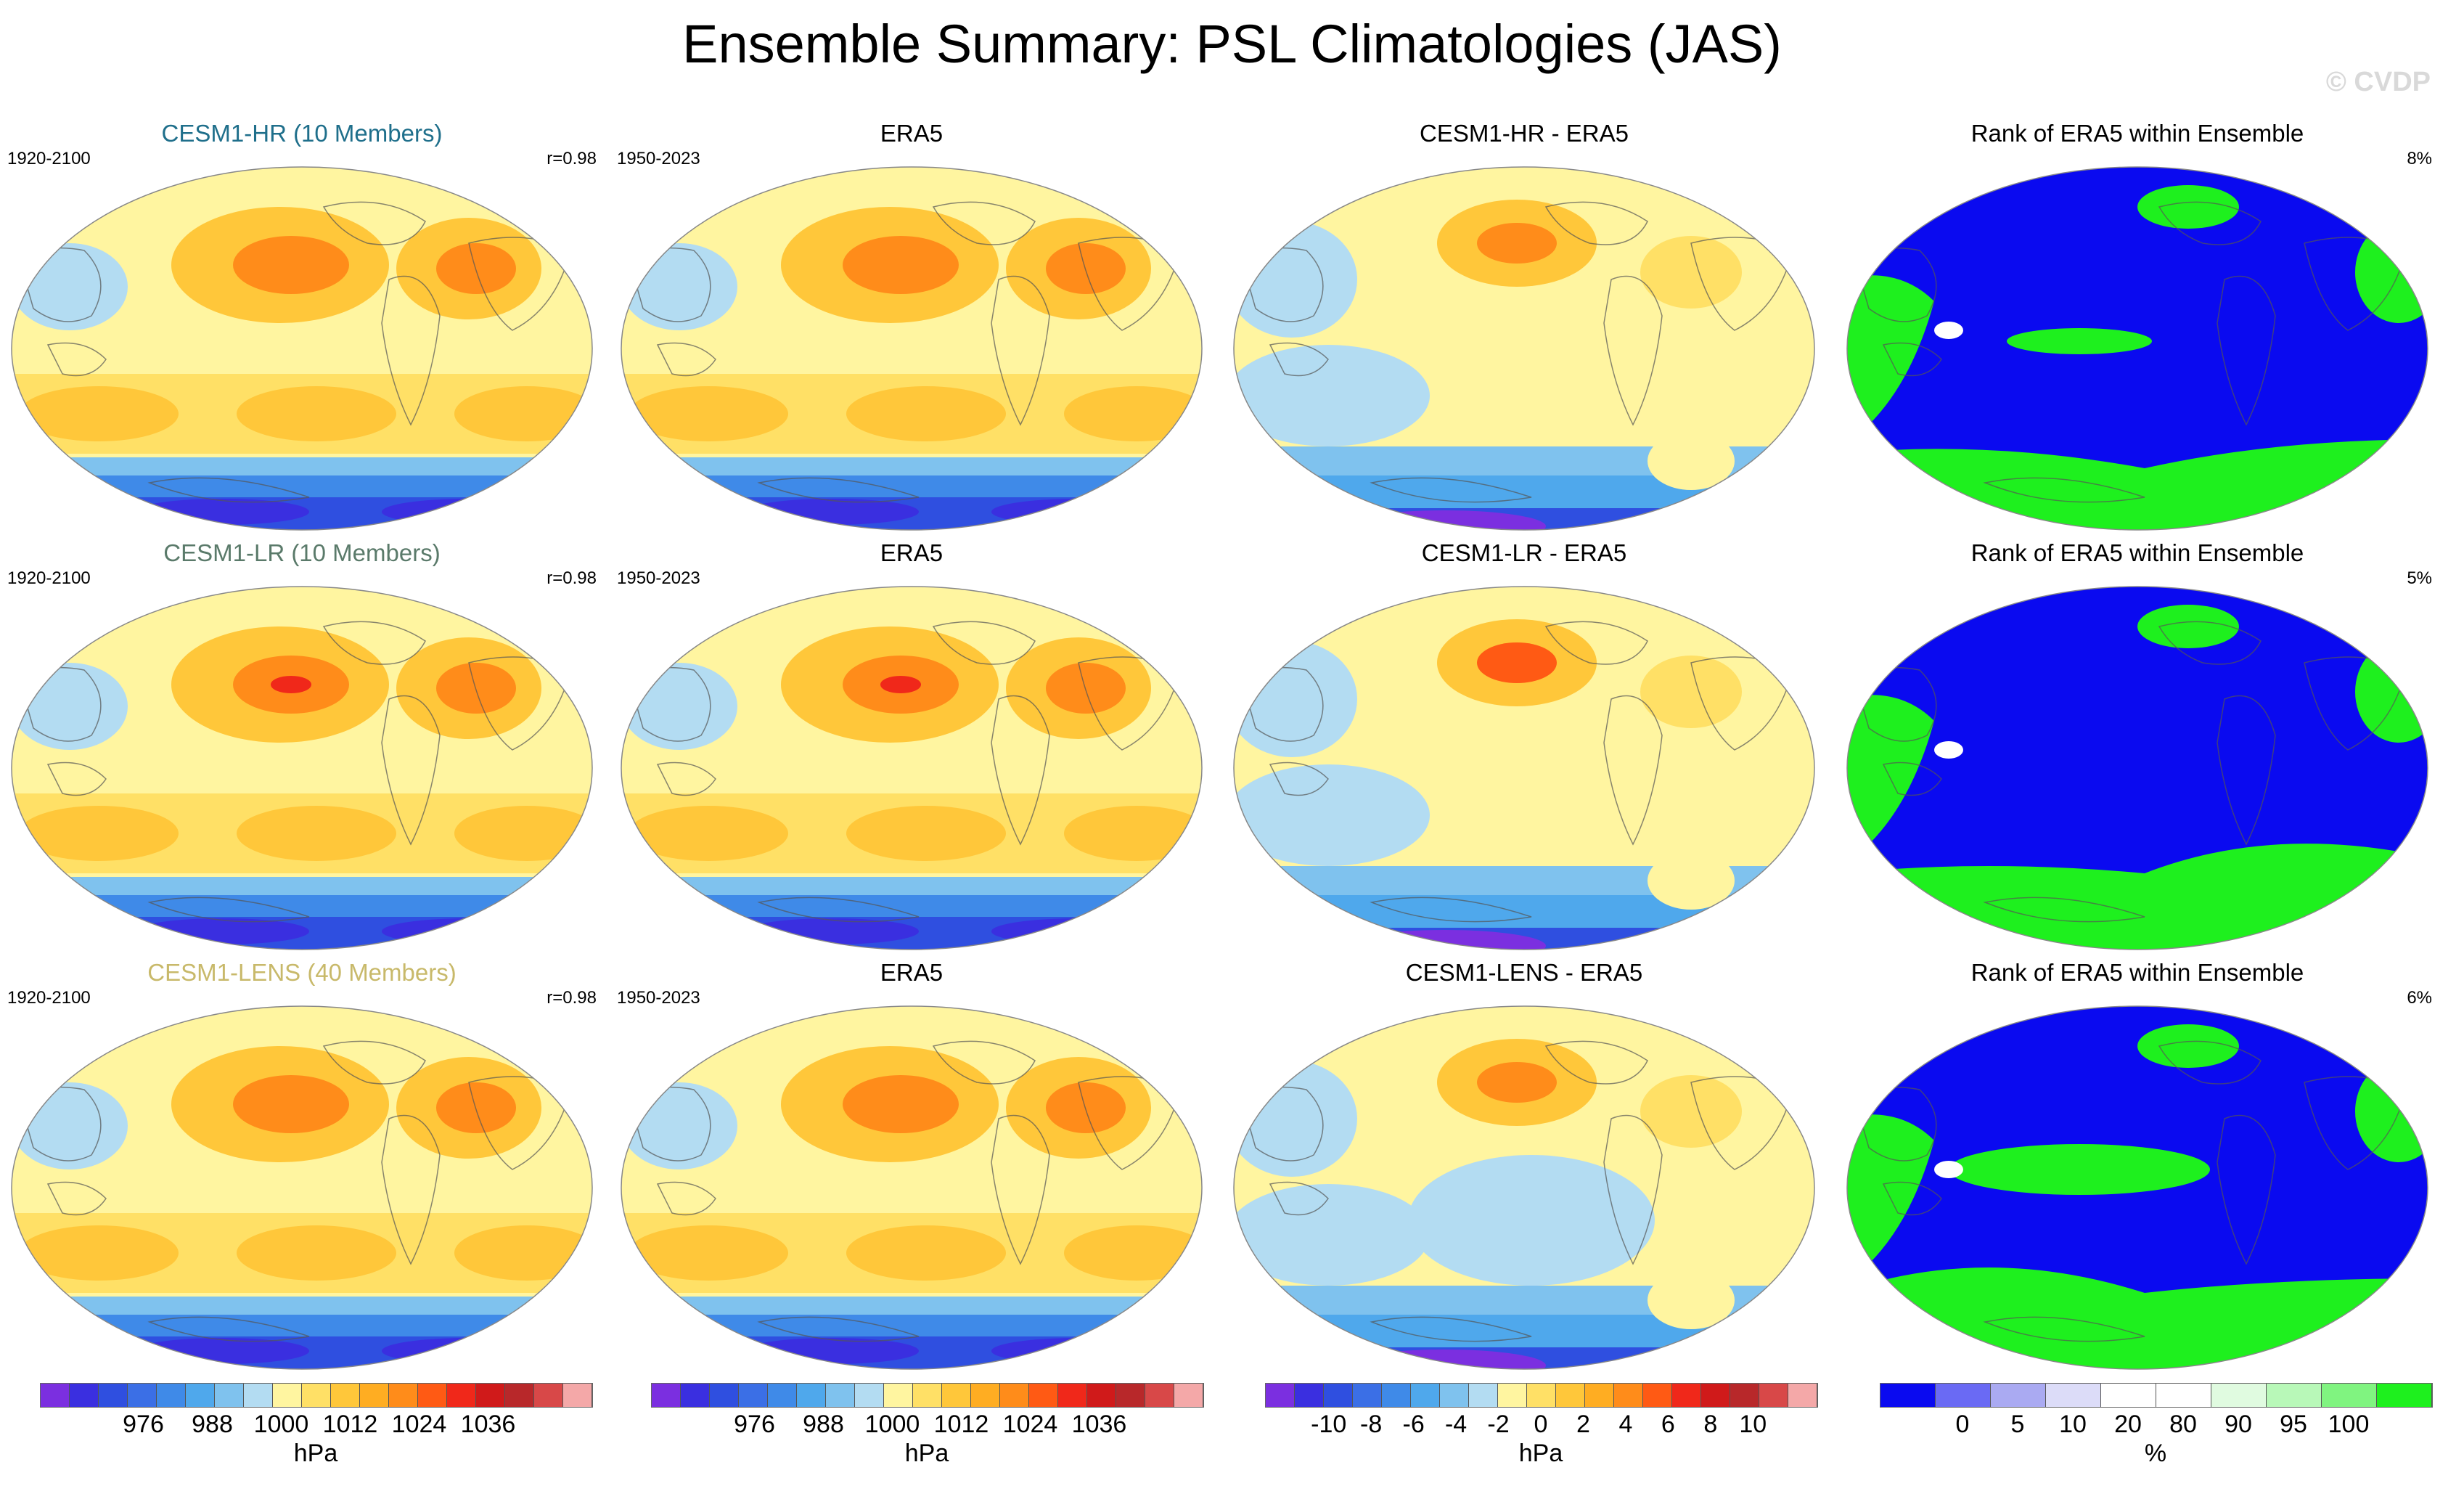 This screenshot has height=1486, width=2464. What do you see at coordinates (892, 1425) in the screenshot?
I see `colorbar-tick-label: 1000` at bounding box center [892, 1425].